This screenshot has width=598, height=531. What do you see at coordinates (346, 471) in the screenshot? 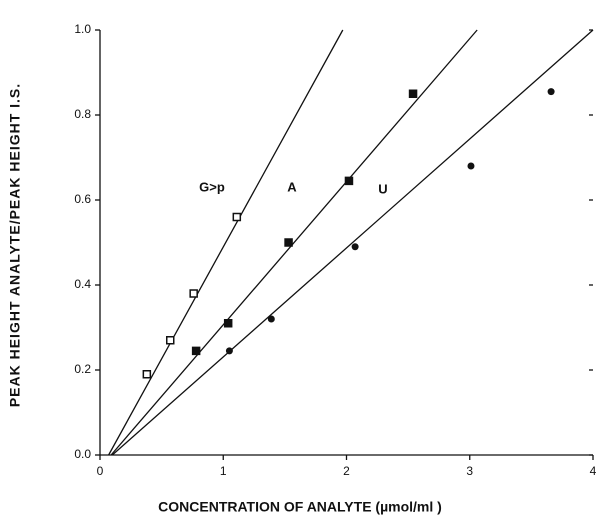
I see `x-tick-label: 2` at bounding box center [346, 471].